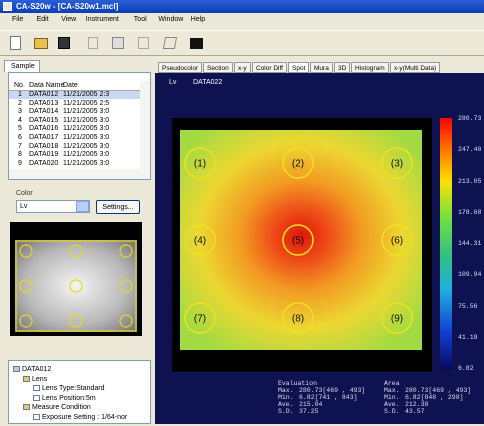 This screenshot has height=426, width=484. I want to click on quantity-label: Lv, so click(173, 82).